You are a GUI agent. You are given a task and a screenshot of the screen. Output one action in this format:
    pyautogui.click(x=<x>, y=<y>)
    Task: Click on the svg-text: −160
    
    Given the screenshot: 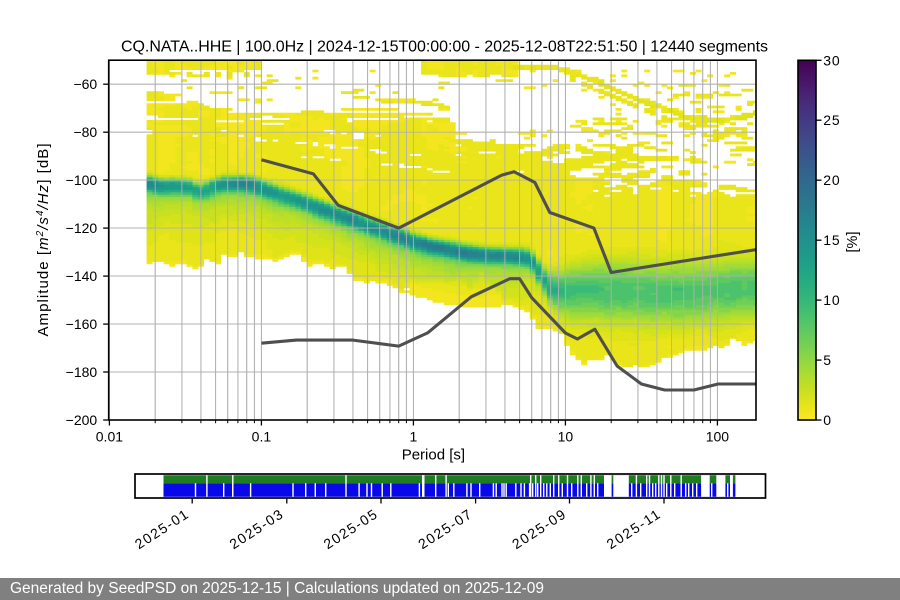 What is the action you would take?
    pyautogui.click(x=82, y=324)
    